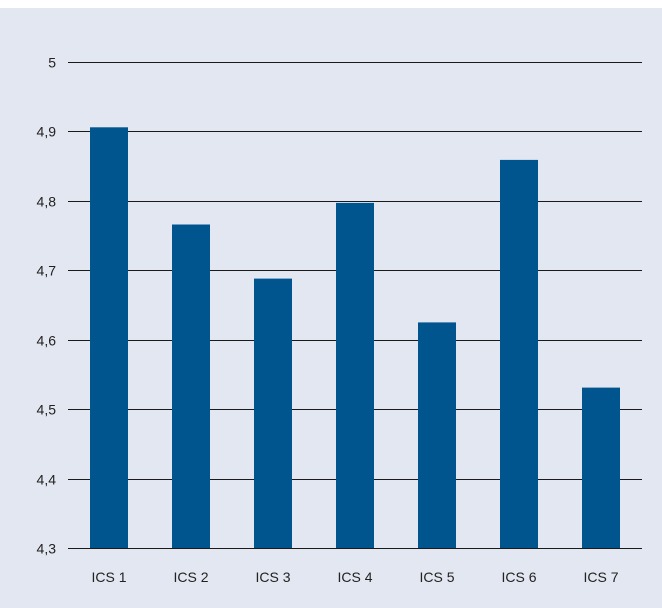 This screenshot has width=662, height=608. What do you see at coordinates (47, 132) in the screenshot?
I see `y-tick-label: 4,9` at bounding box center [47, 132].